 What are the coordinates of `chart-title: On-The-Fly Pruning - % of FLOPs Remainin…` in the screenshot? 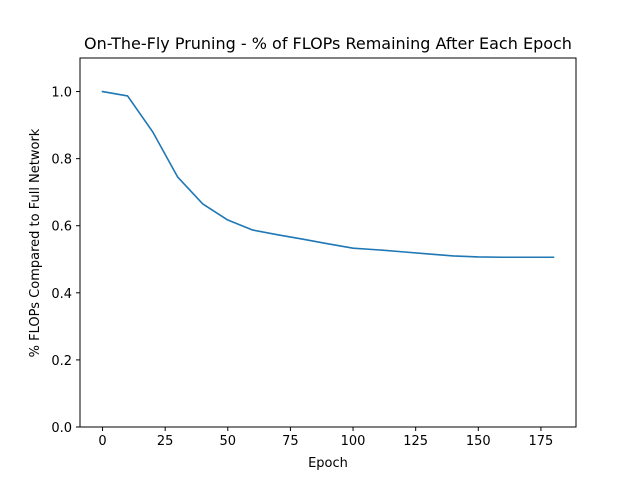 It's located at (328, 43).